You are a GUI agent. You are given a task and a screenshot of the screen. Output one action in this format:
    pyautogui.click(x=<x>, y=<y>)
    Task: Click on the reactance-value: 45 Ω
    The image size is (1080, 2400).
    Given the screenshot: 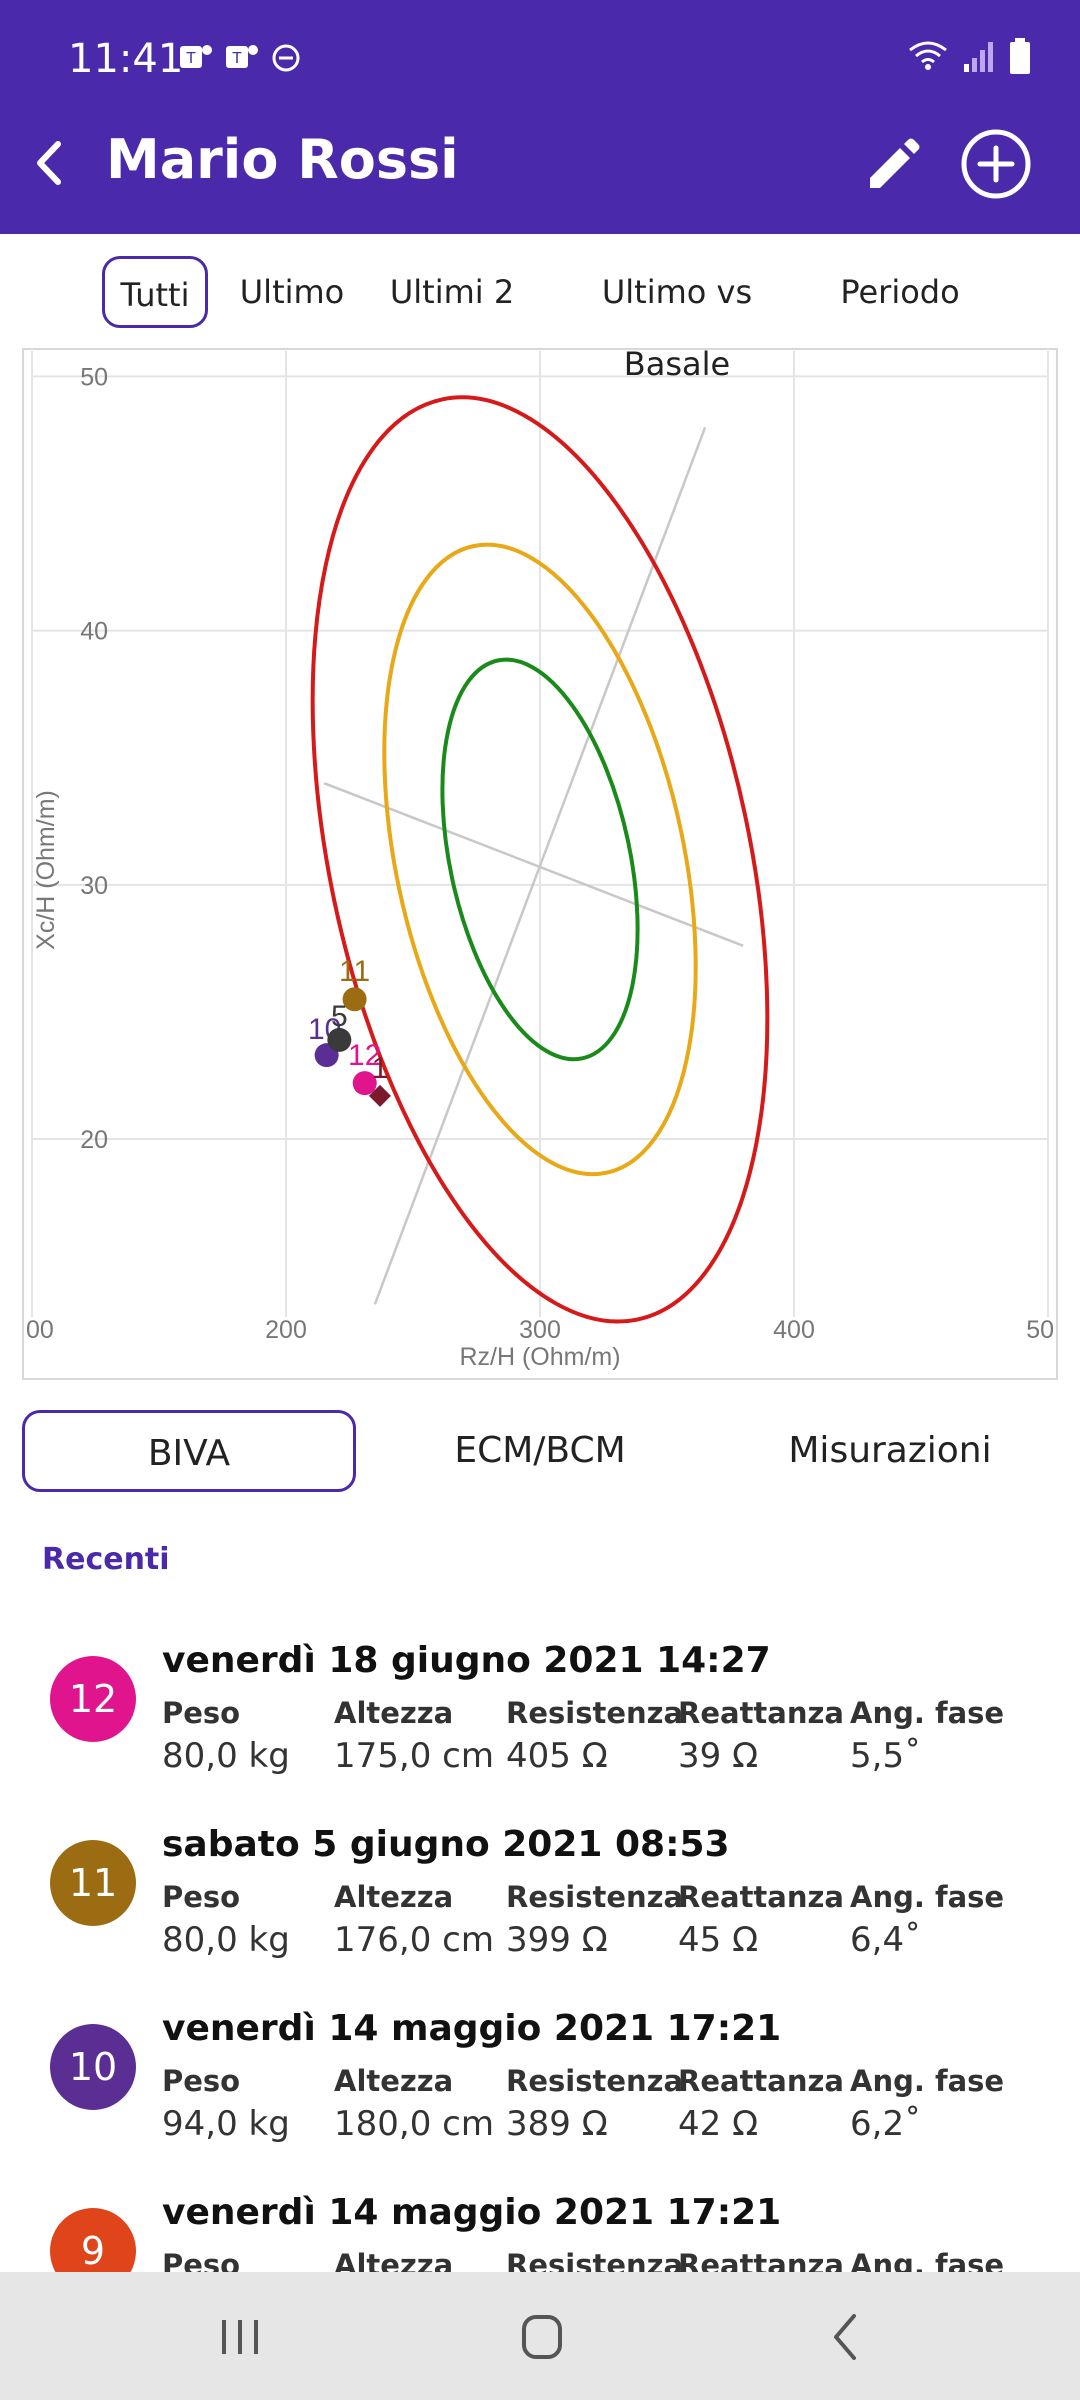 What is the action you would take?
    pyautogui.click(x=718, y=1940)
    